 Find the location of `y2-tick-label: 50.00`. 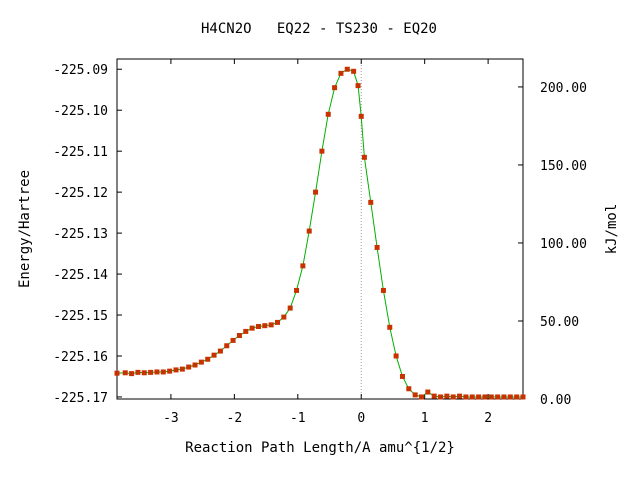

y2-tick-label: 50.00 is located at coordinates (559, 322).